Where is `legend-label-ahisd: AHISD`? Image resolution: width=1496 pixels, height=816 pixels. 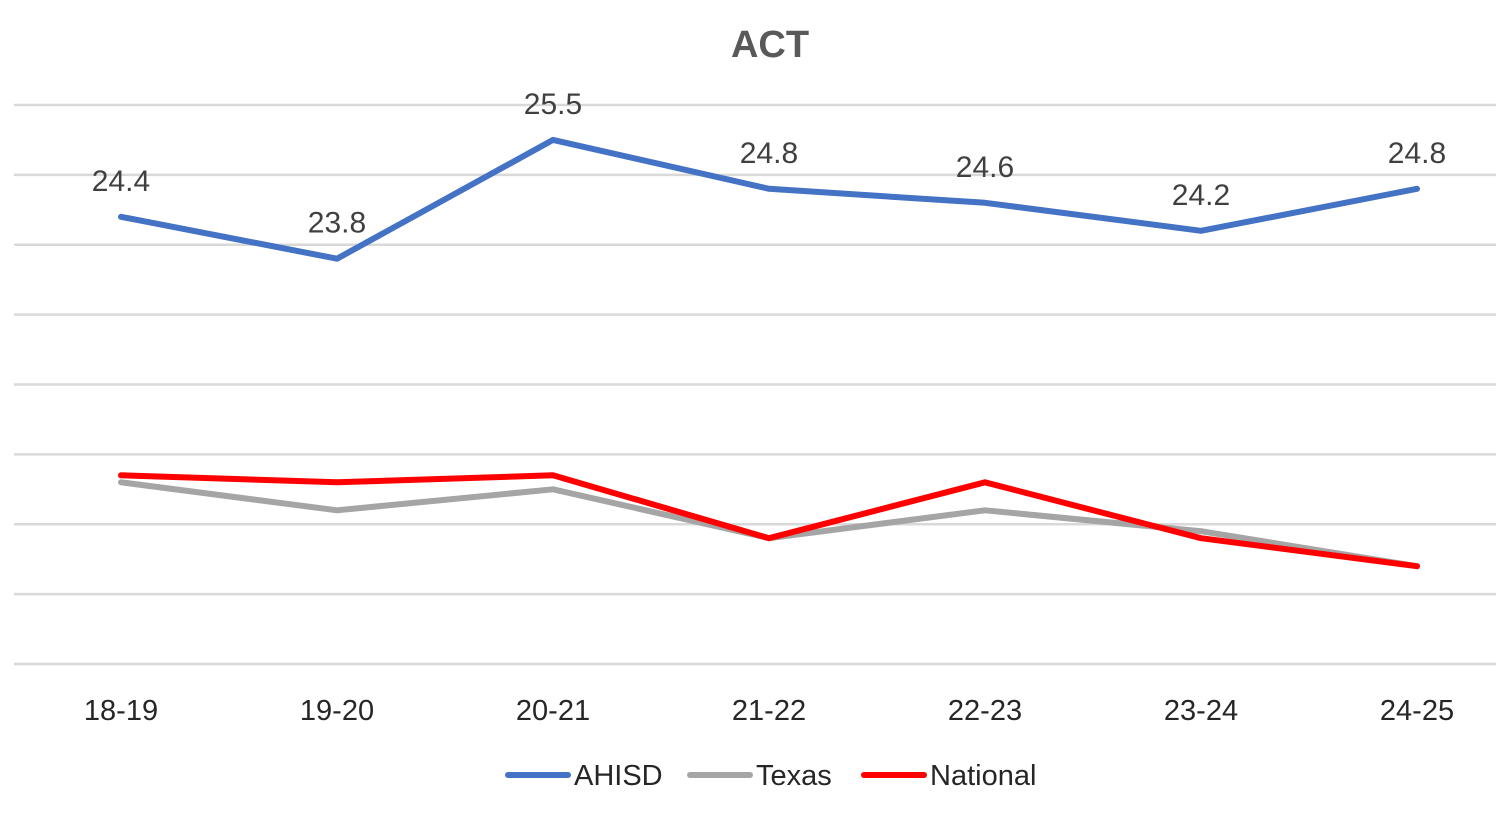 legend-label-ahisd: AHISD is located at coordinates (618, 776).